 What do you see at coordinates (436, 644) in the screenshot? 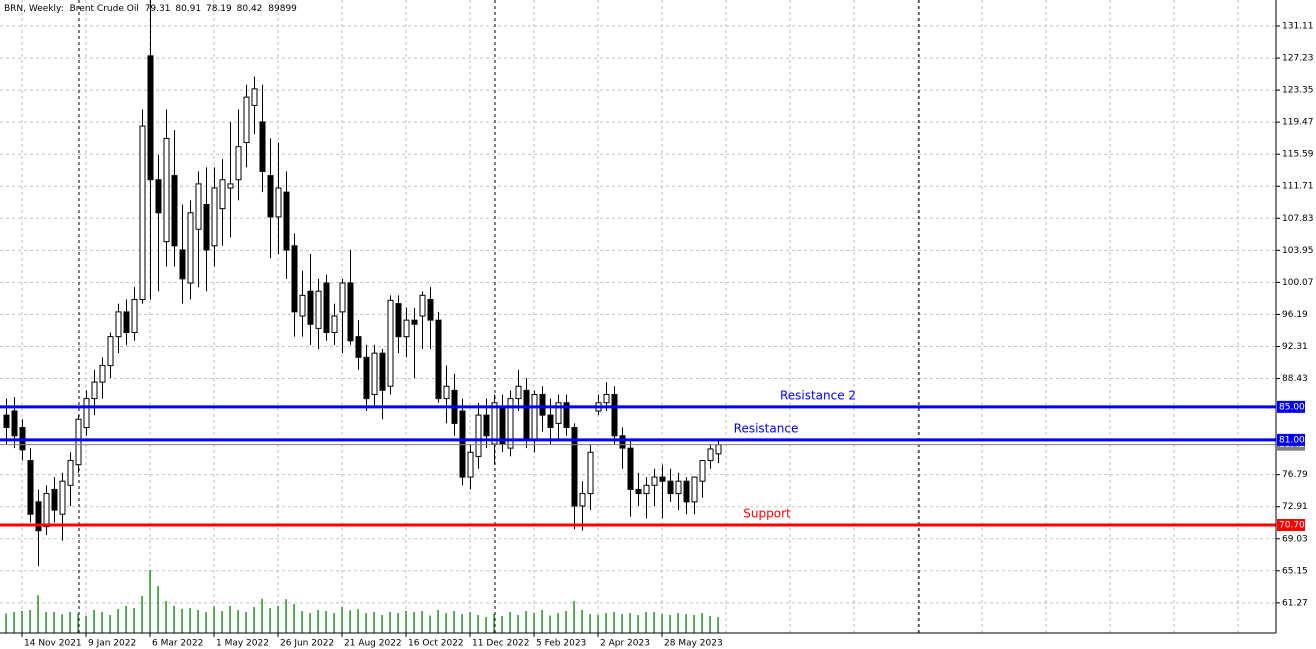
I see `x-tick-label: 16 Oct 2022` at bounding box center [436, 644].